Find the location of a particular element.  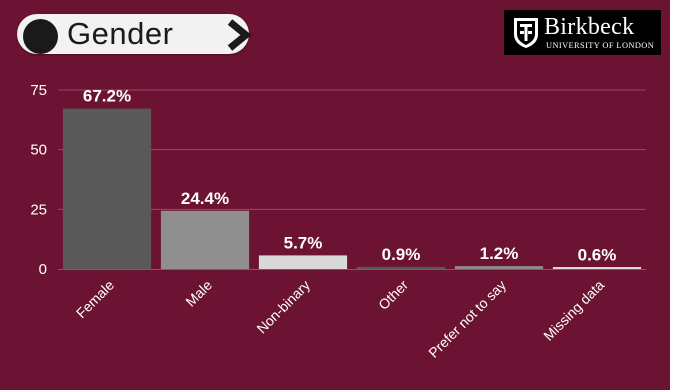

data-label: 67.2% is located at coordinates (107, 96).